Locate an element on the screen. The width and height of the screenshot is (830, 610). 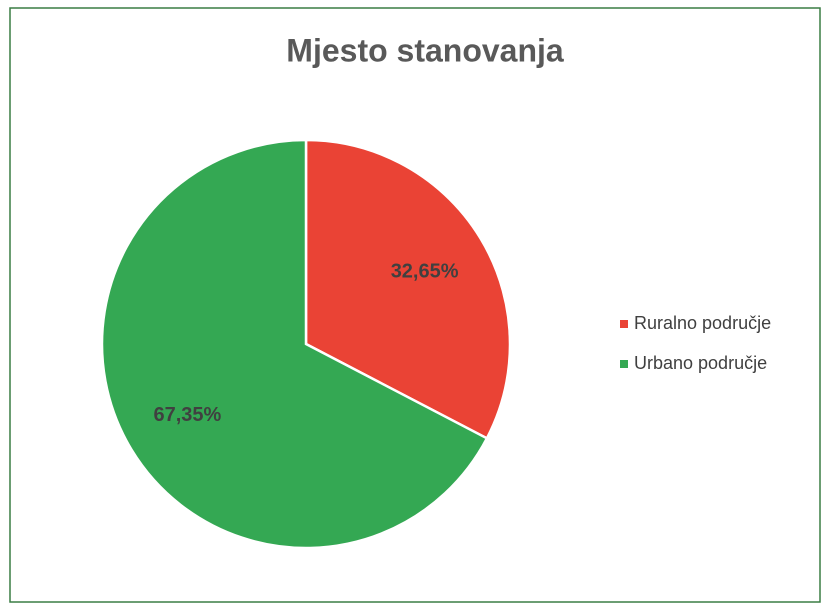
legend-label: Ruralno područje is located at coordinates (702, 323).